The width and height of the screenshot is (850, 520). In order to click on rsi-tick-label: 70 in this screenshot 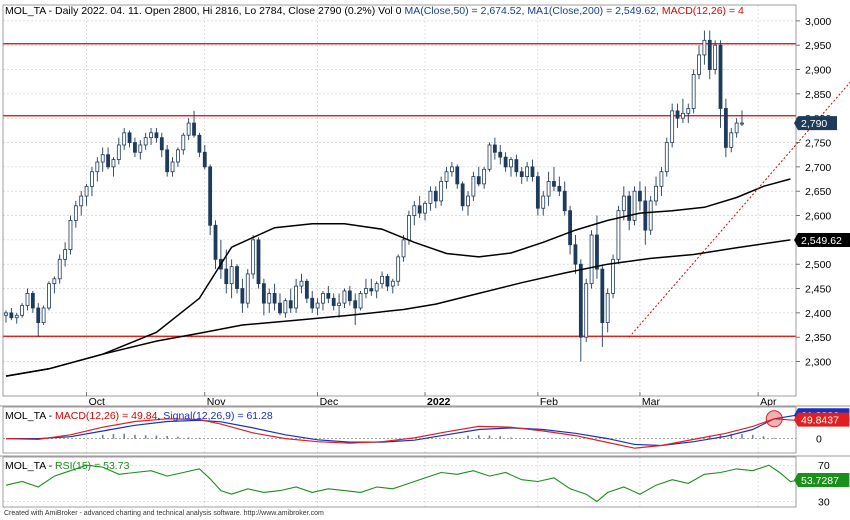, I will do `click(824, 466)`.